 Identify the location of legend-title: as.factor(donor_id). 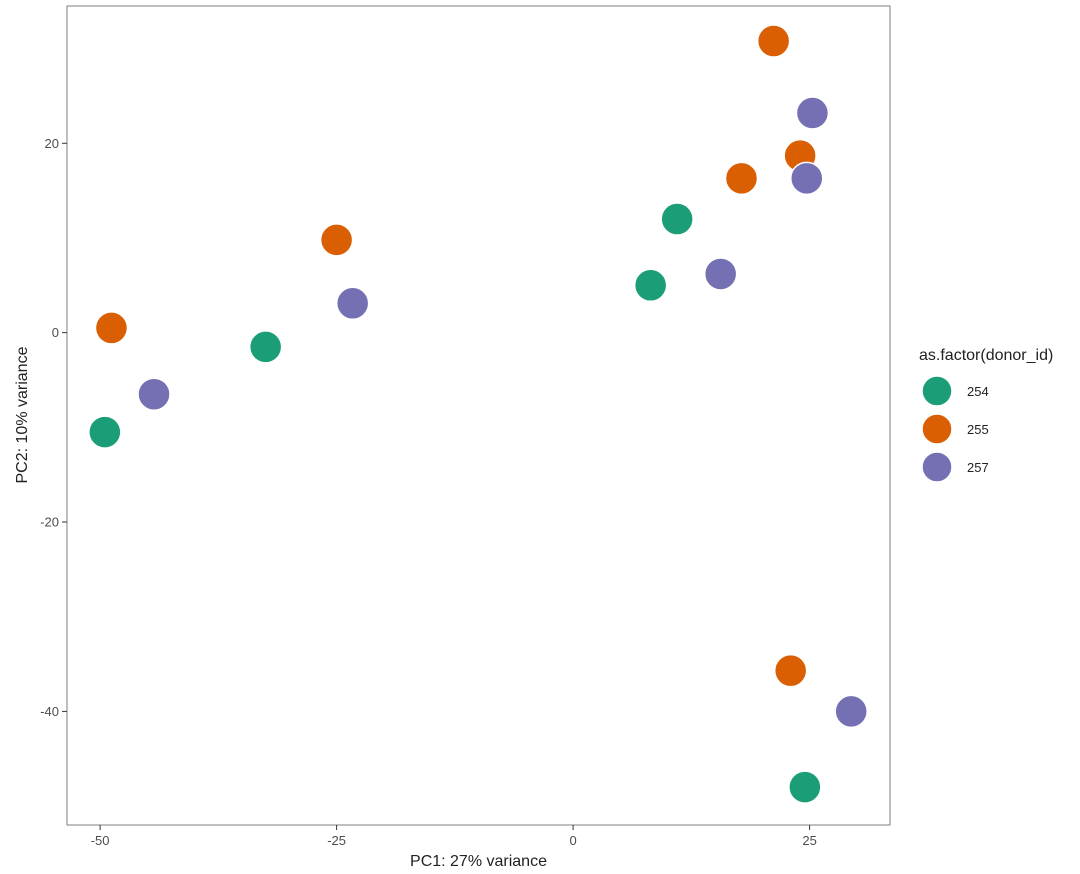
(986, 355).